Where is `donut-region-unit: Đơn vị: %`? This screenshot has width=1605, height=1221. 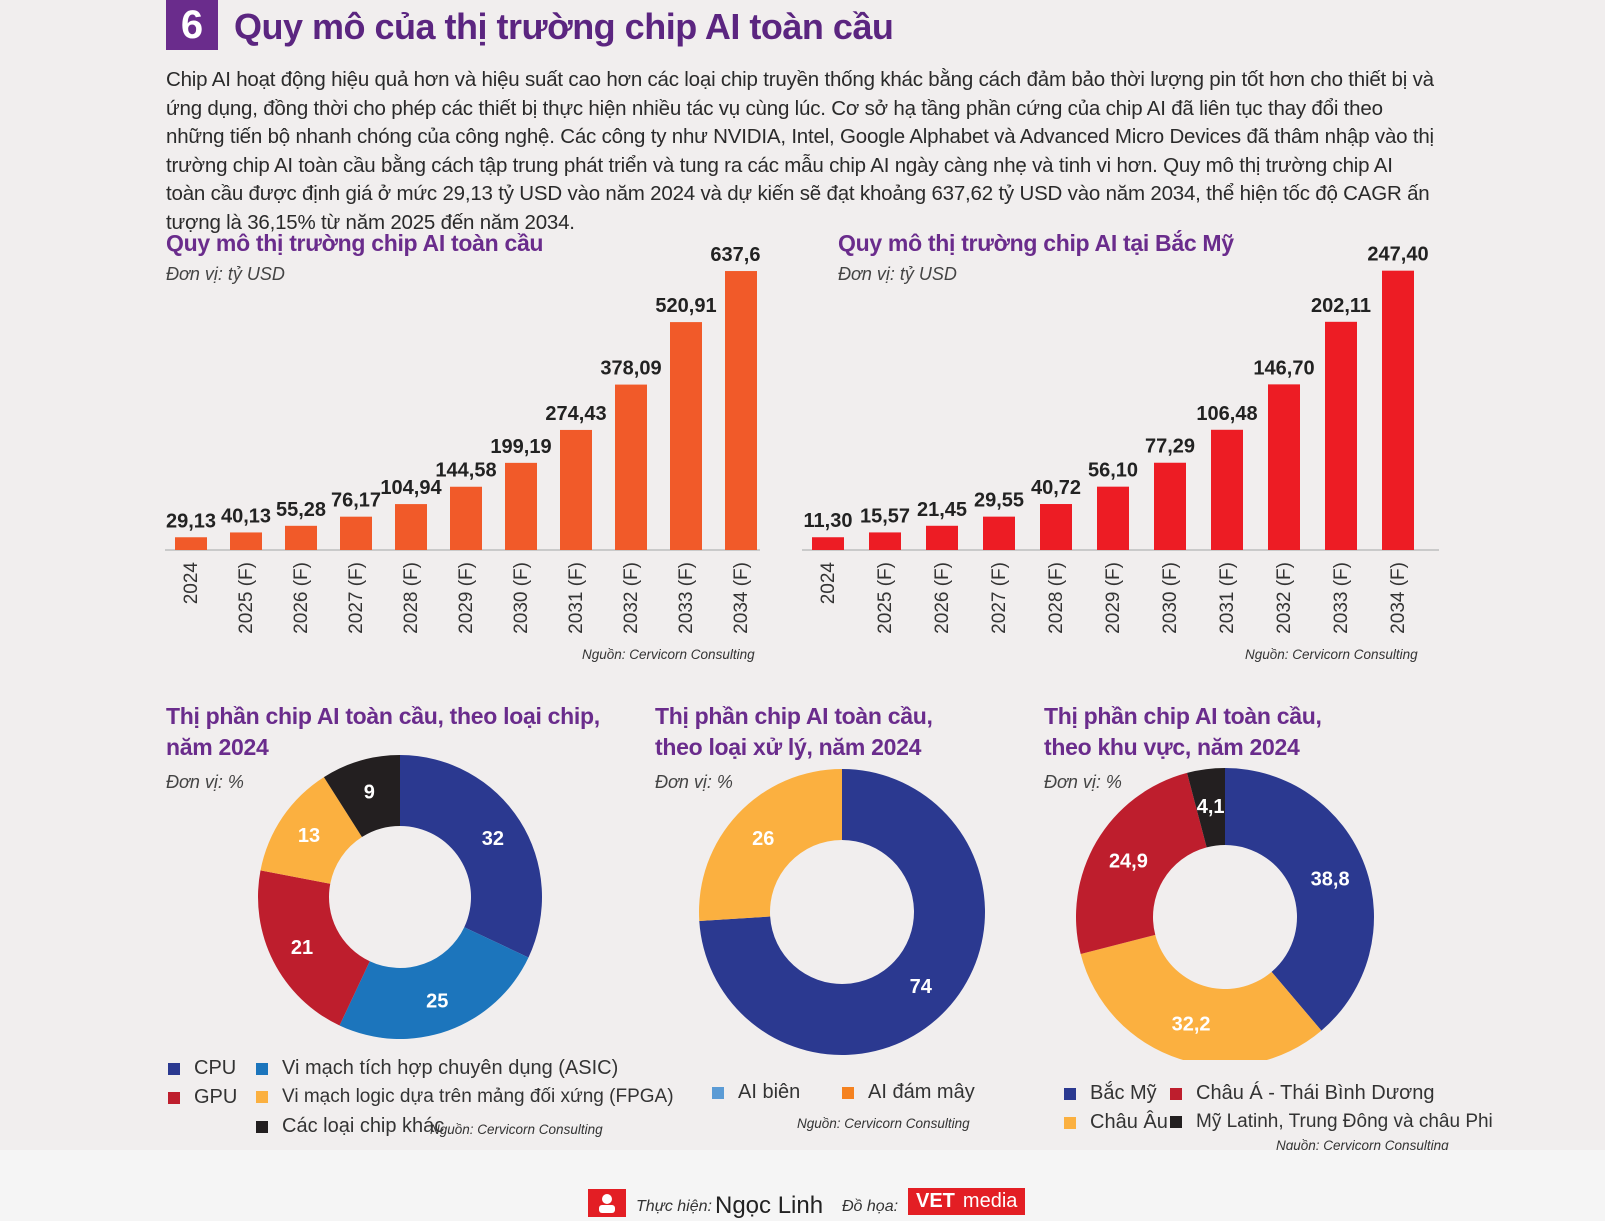
donut-region-unit: Đơn vị: % is located at coordinates (1083, 782).